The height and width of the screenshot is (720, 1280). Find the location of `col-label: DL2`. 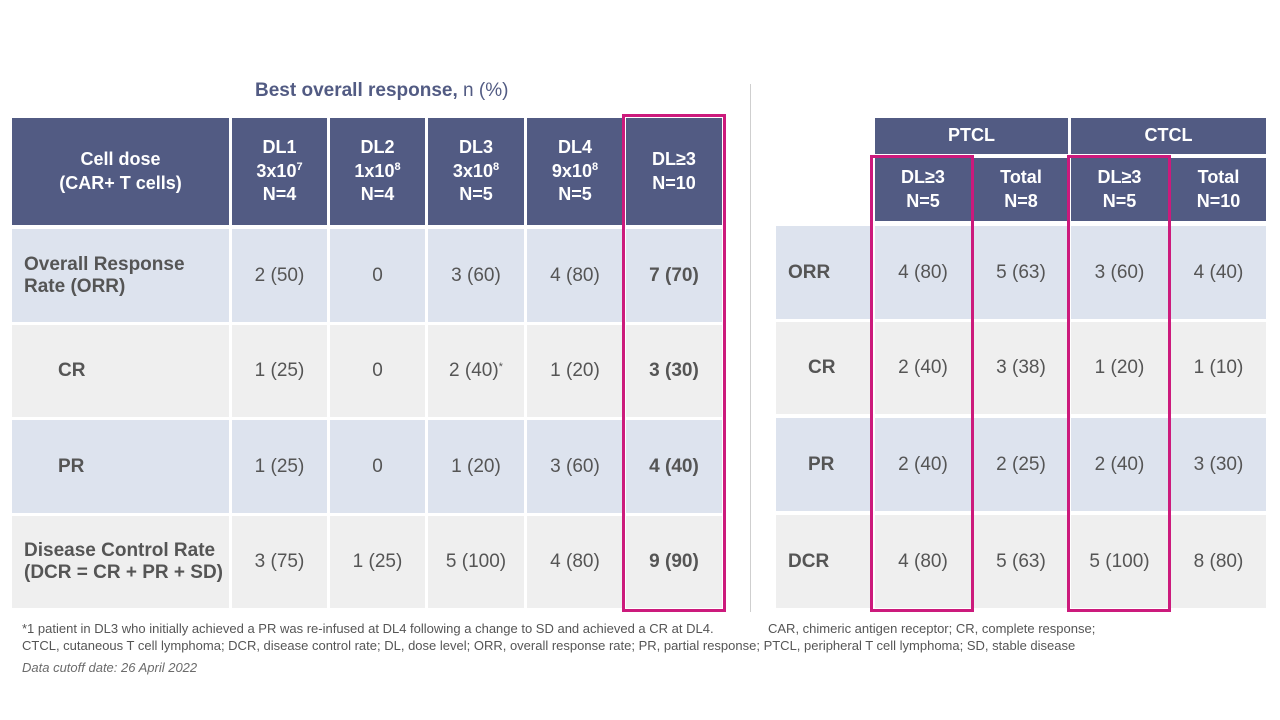

col-label: DL2 is located at coordinates (377, 147).